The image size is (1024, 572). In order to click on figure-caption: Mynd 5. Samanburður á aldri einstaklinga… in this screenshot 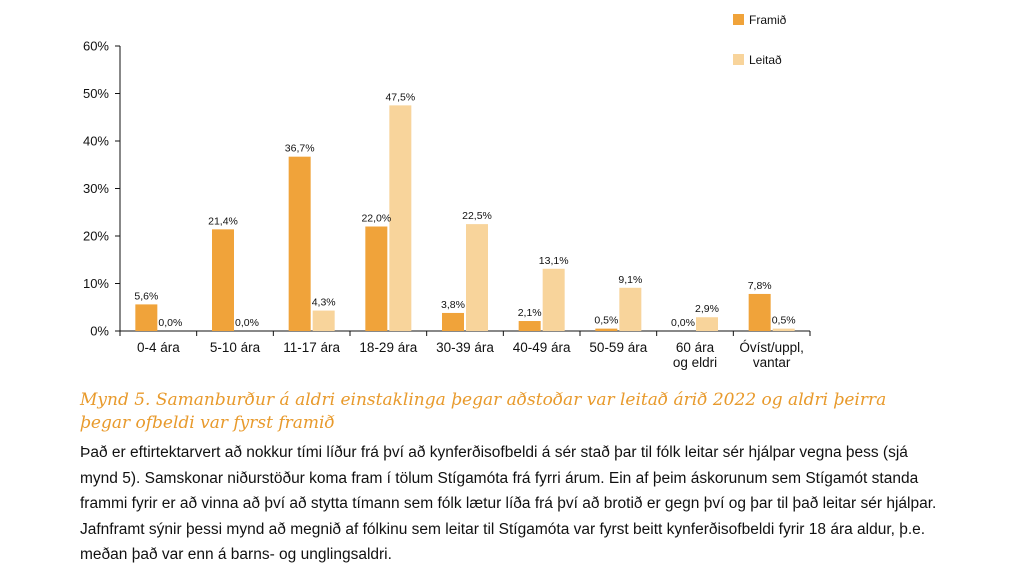, I will do `click(483, 411)`.